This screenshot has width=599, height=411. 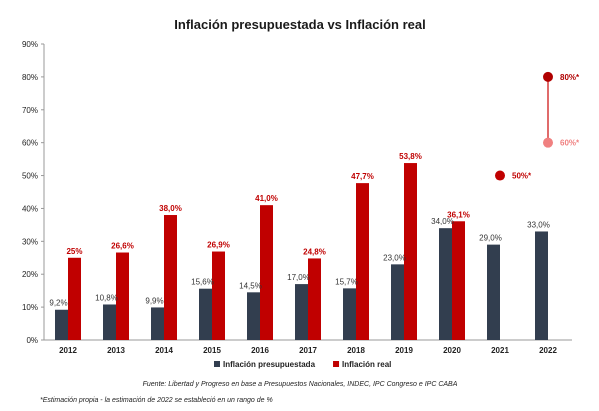 What do you see at coordinates (362, 176) in the screenshot?
I see `real-value-label: 47,7%` at bounding box center [362, 176].